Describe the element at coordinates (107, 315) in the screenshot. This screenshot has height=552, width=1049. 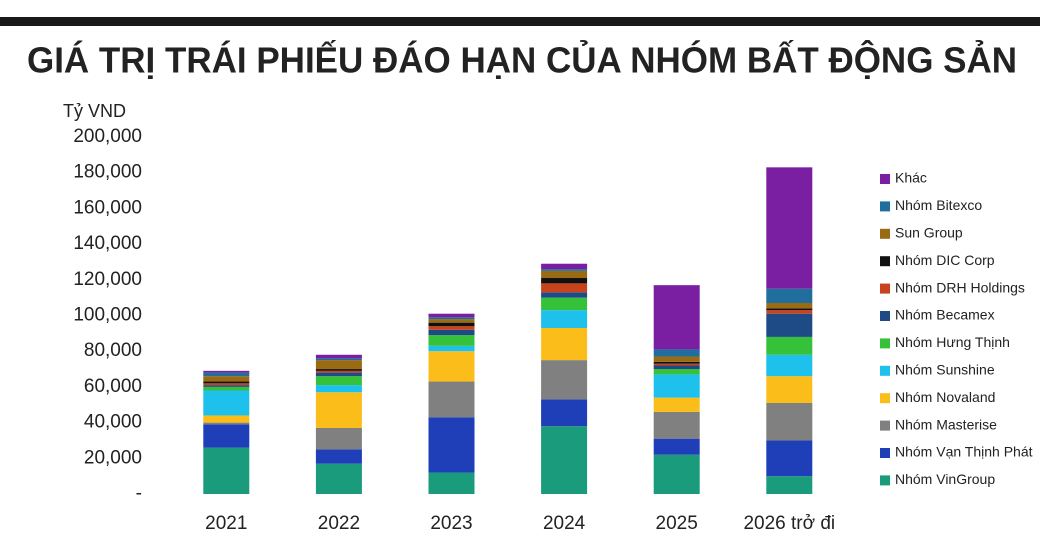
I see `y-tick-label: 100,000` at that location.